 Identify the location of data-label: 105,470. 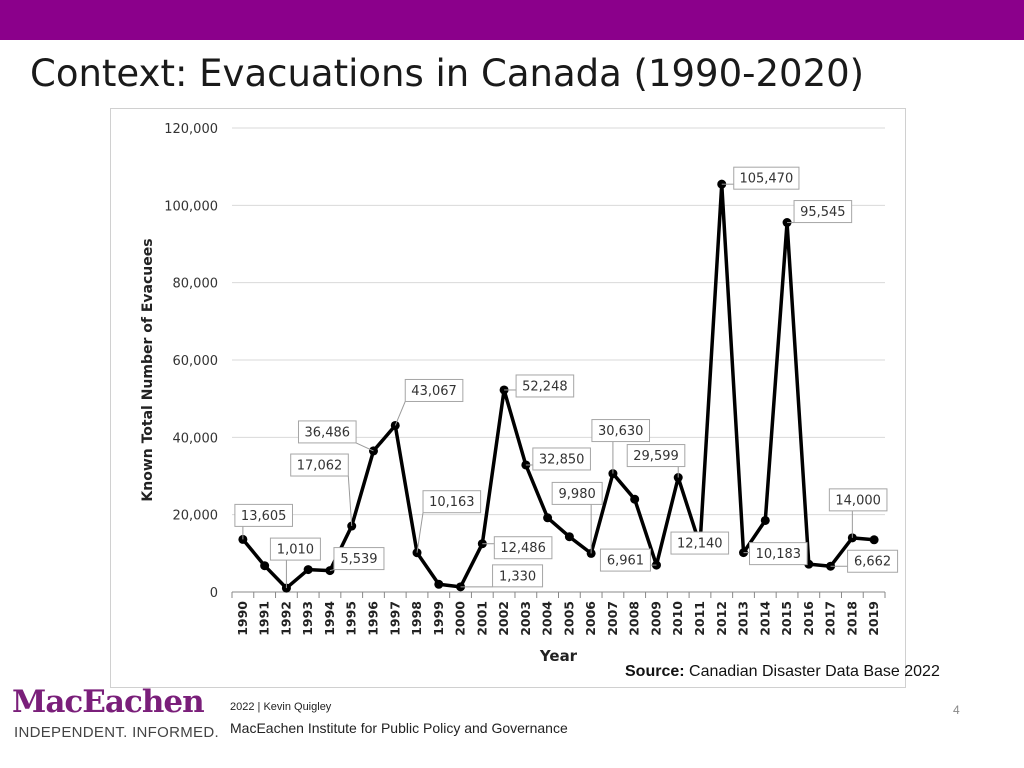
(766, 179).